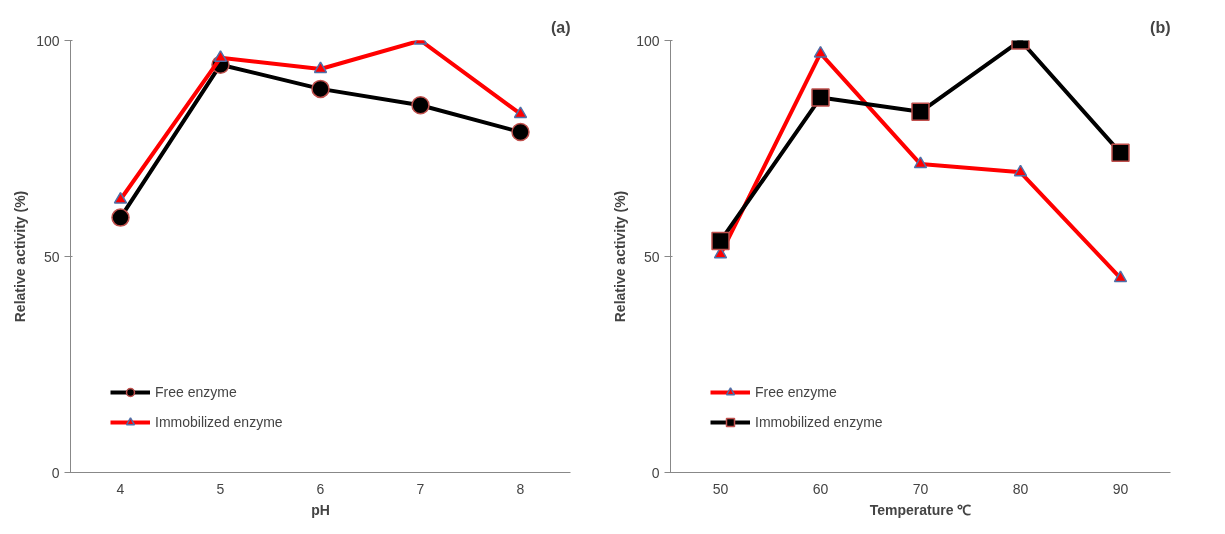 The height and width of the screenshot is (534, 1225). What do you see at coordinates (560, 27) in the screenshot?
I see `chart-title: (a)` at bounding box center [560, 27].